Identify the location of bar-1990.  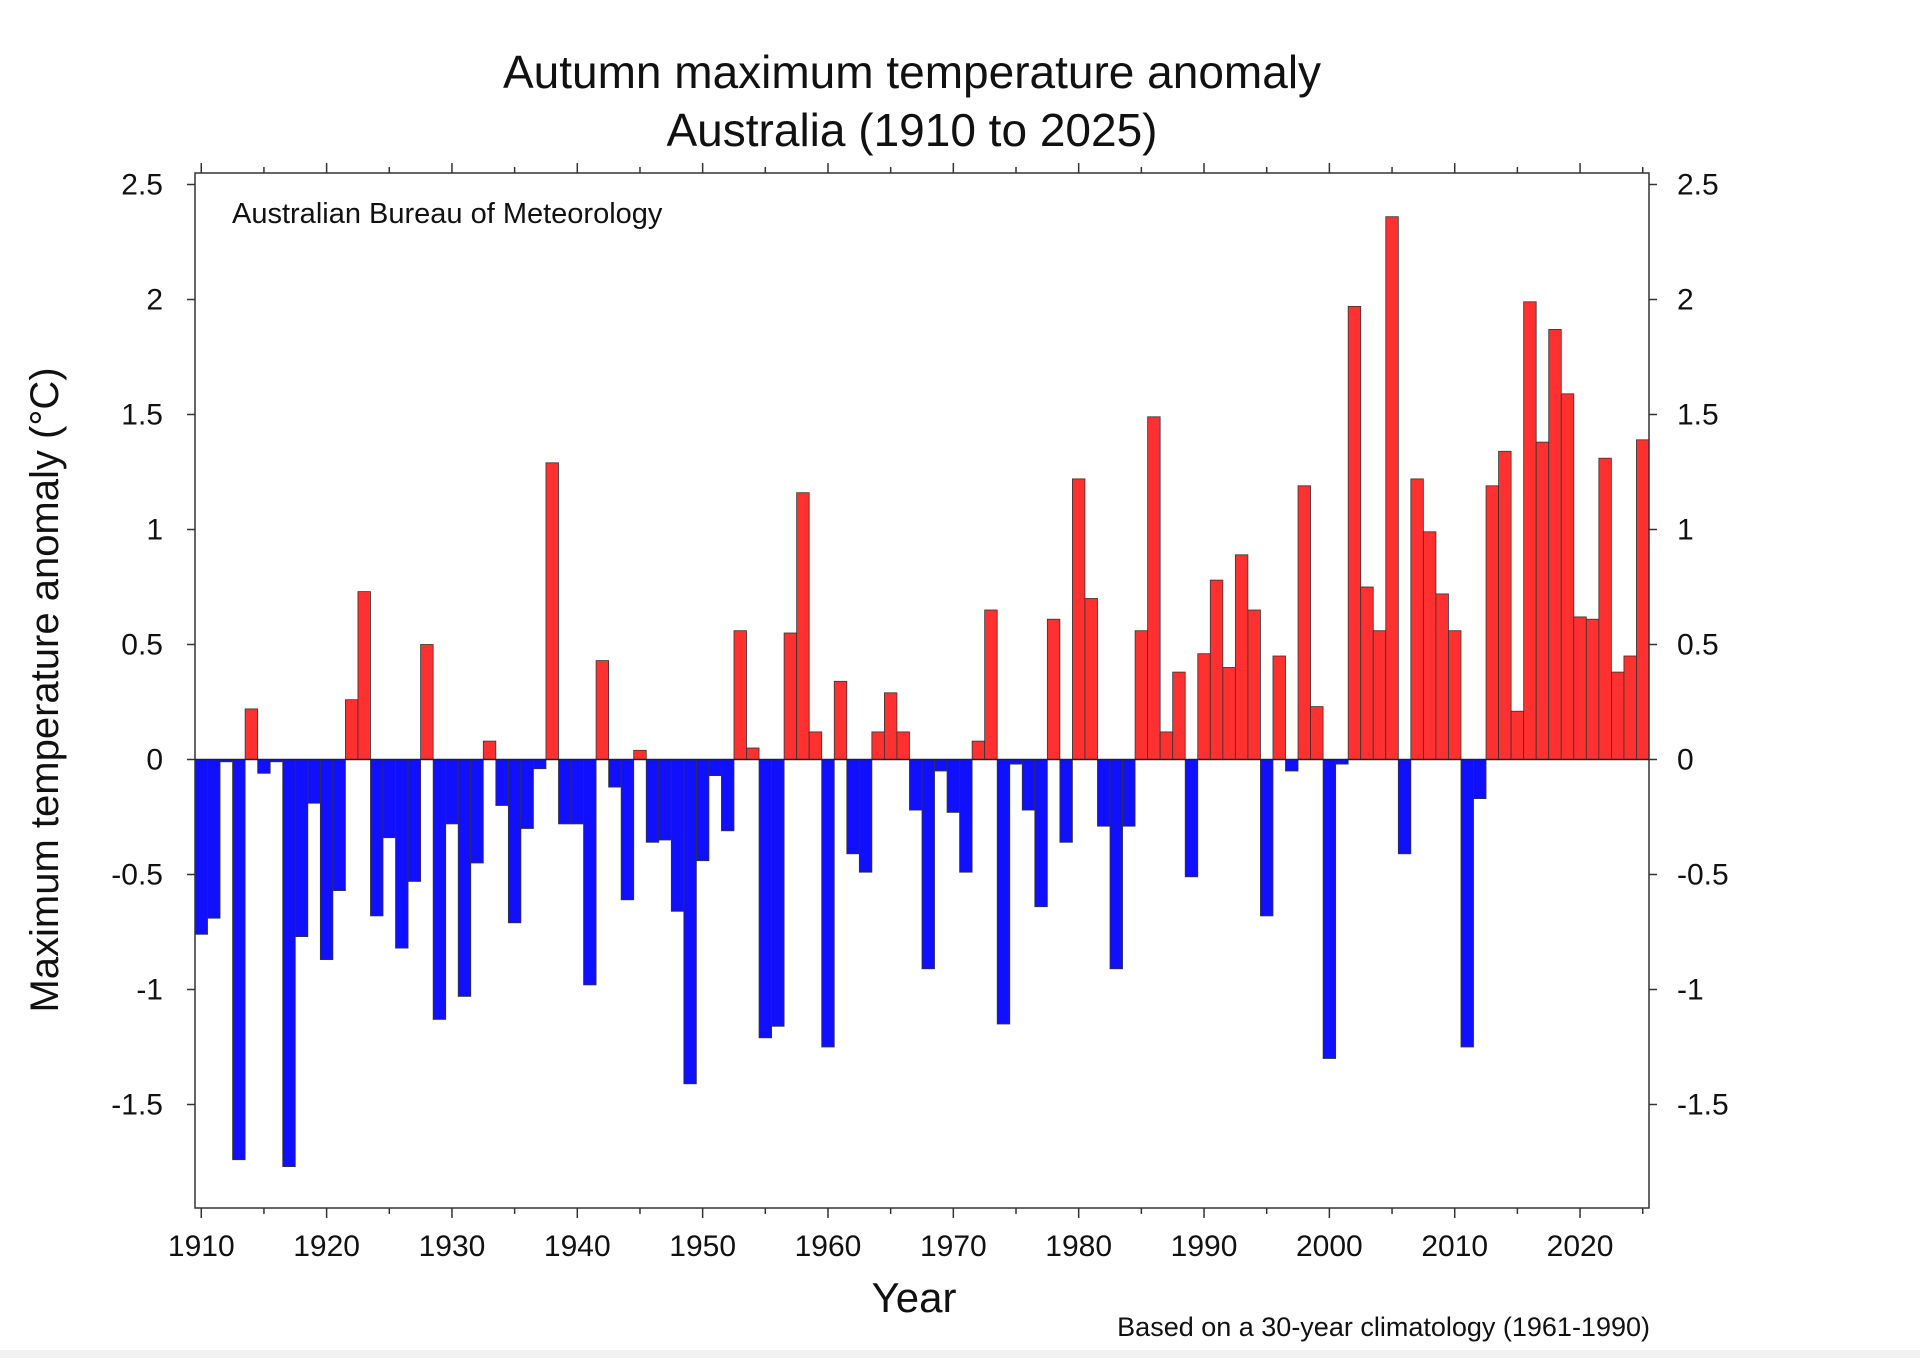
(1204, 706).